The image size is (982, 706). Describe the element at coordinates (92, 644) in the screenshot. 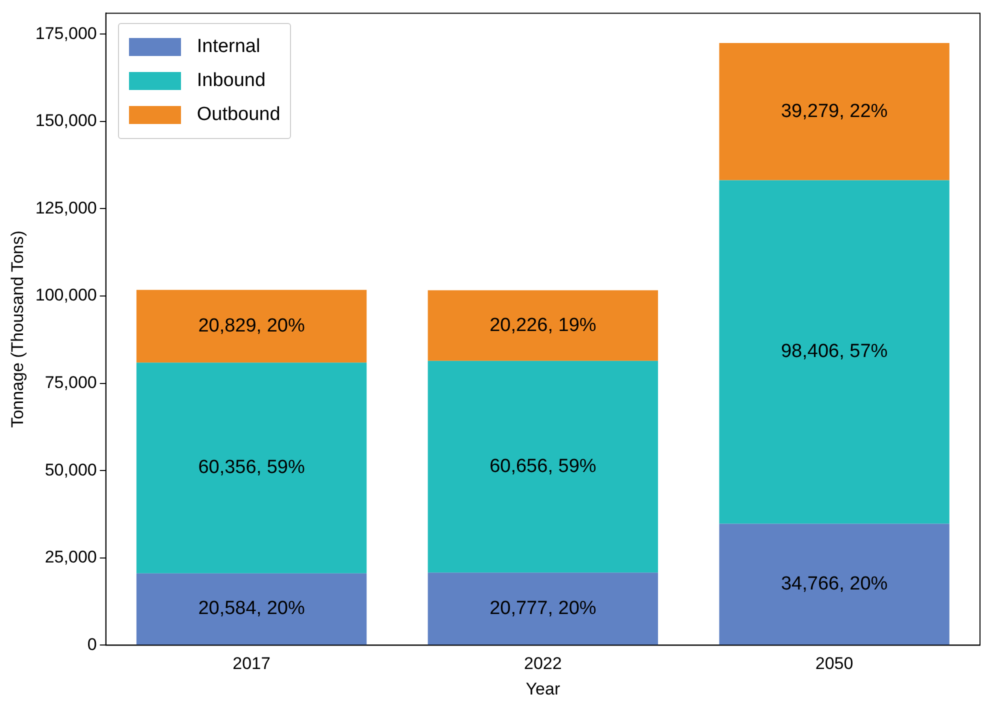

I see `y-tick-label: 0` at that location.